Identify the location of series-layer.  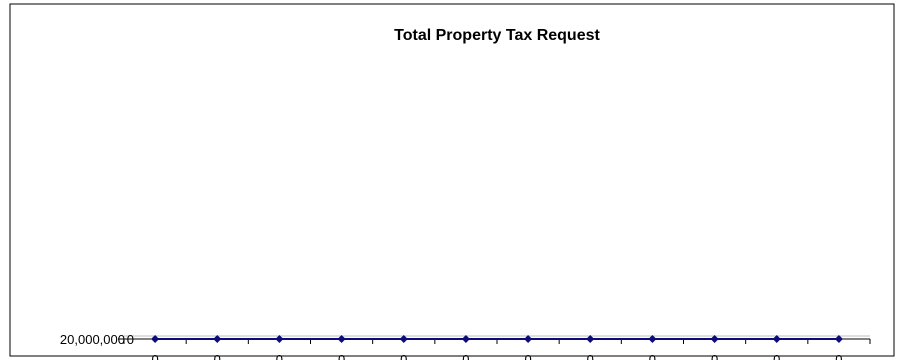
(497, 339).